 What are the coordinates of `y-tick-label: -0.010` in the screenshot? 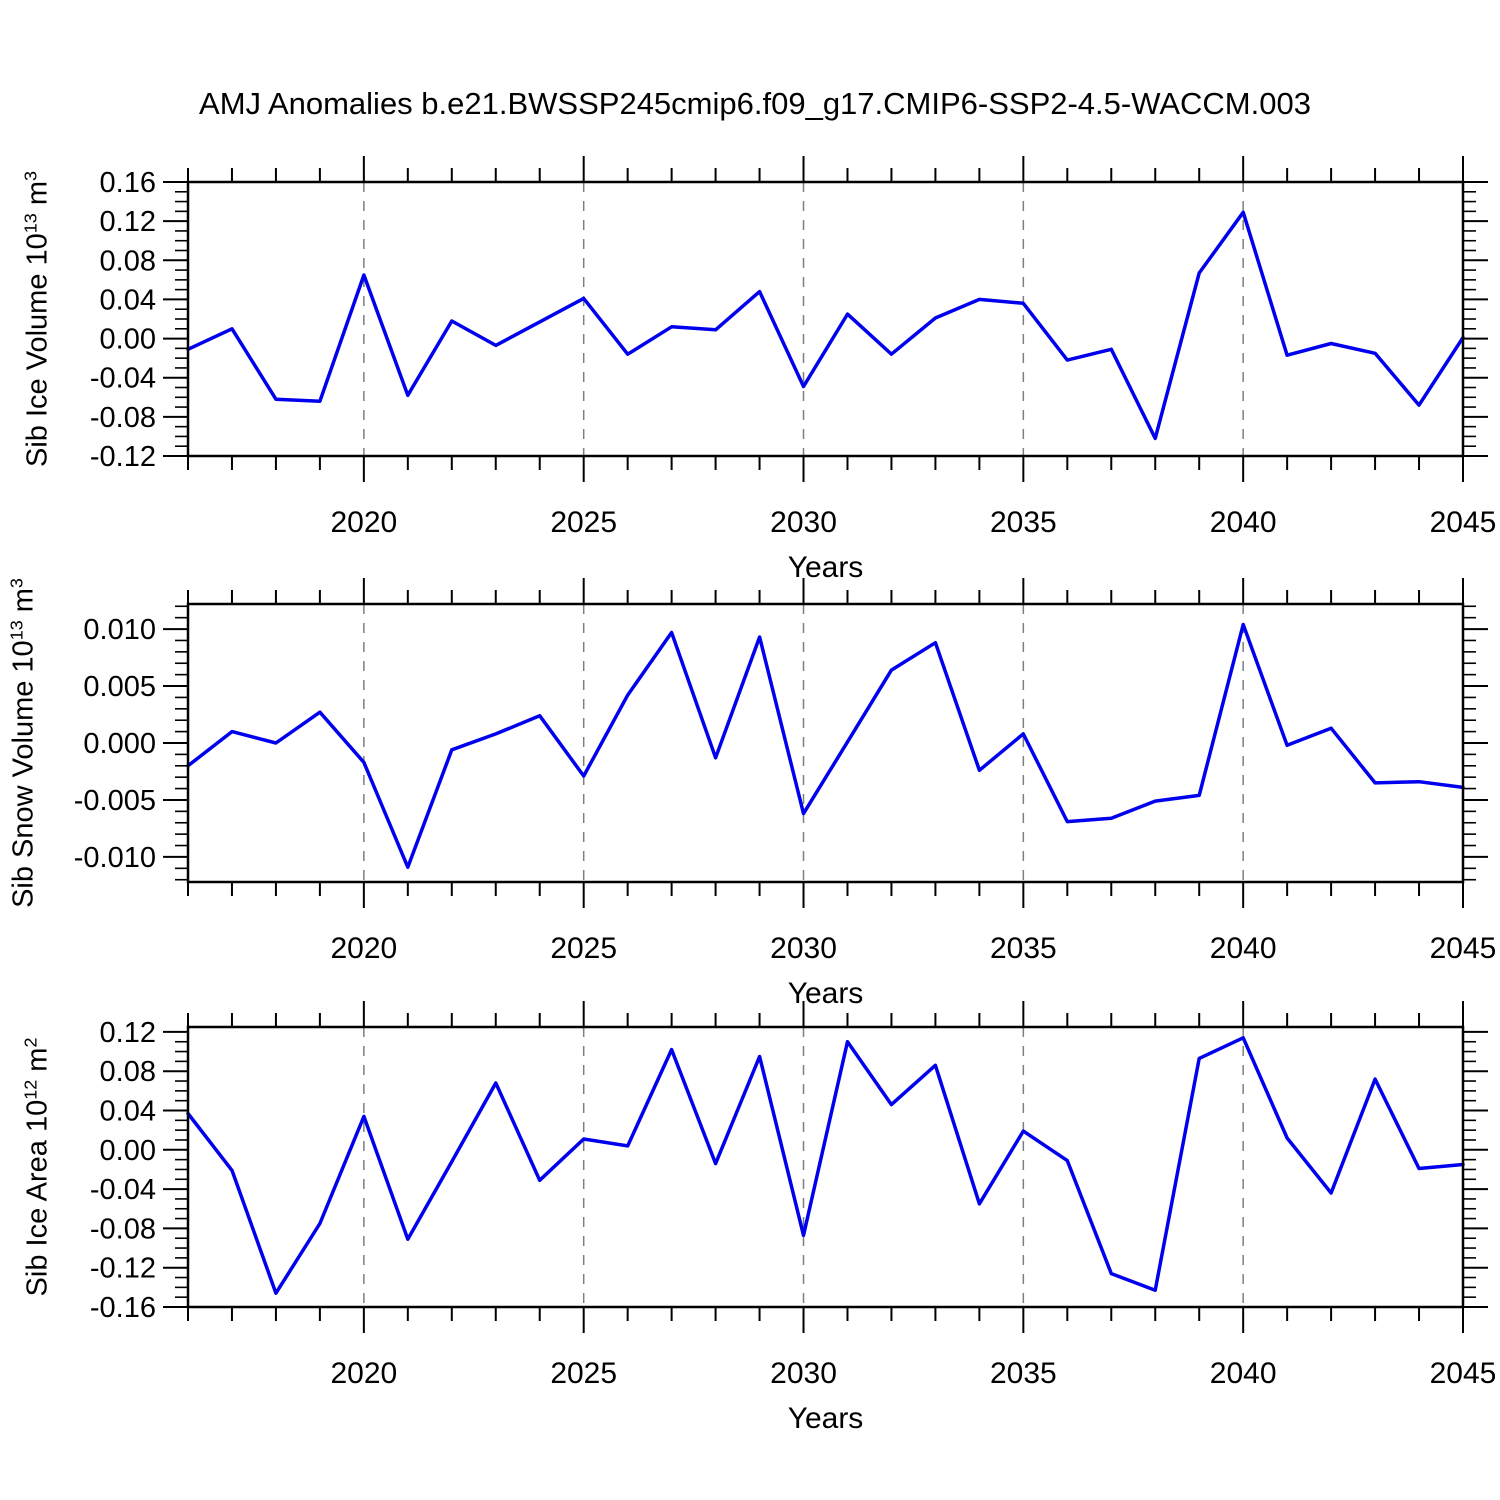 It's located at (115, 858).